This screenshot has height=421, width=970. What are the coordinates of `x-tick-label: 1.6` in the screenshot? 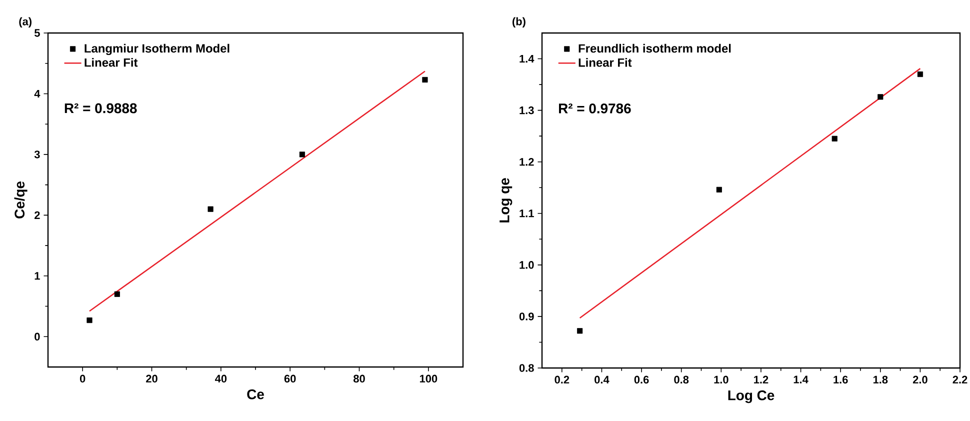 It's located at (841, 380).